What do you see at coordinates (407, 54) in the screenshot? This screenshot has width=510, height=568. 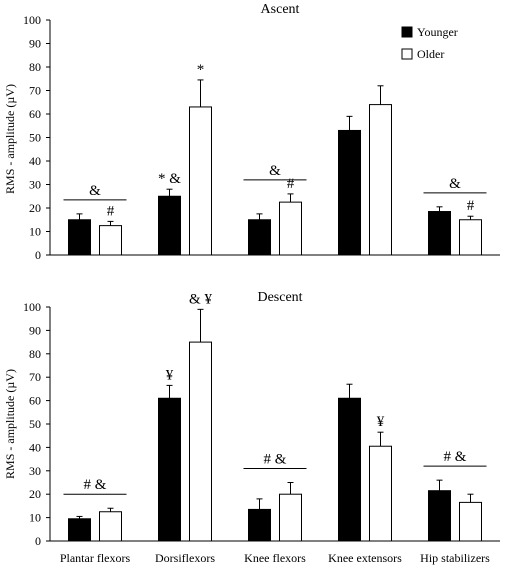 I see `legend-swatch-older` at bounding box center [407, 54].